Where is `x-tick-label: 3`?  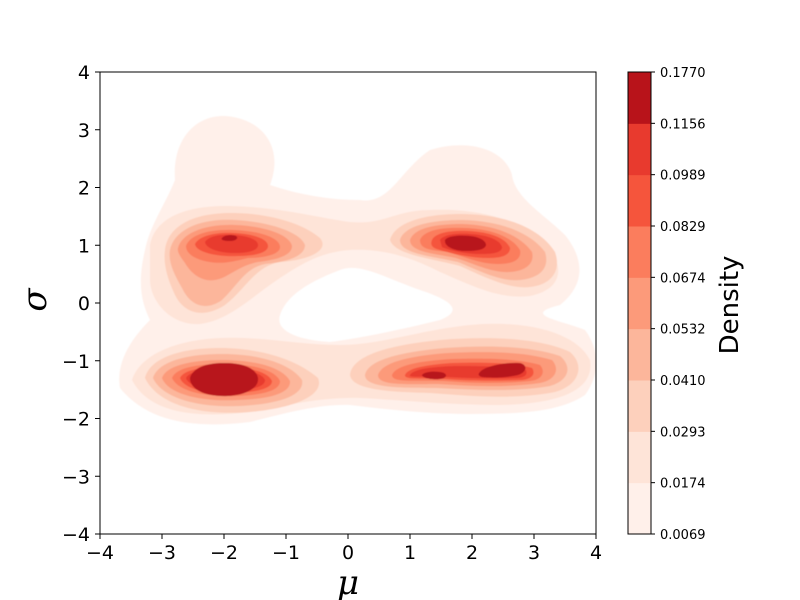 x-tick-label: 3 is located at coordinates (534, 553).